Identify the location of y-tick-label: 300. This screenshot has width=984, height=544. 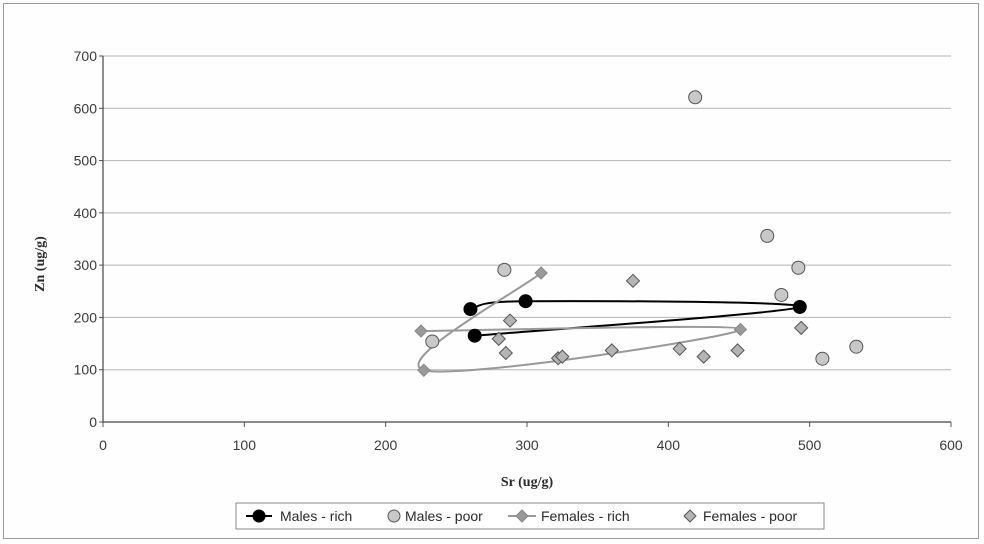
(86, 265).